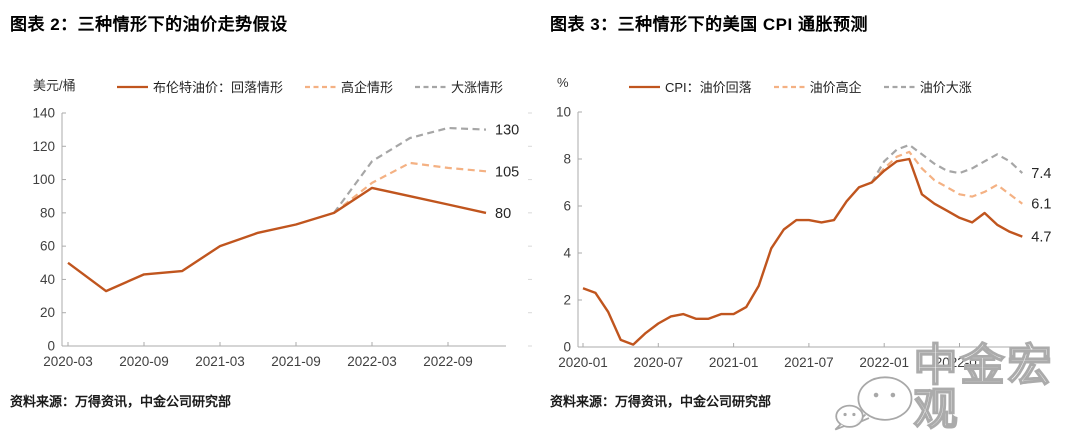  What do you see at coordinates (43, 179) in the screenshot?
I see `y-tick-label: 100` at bounding box center [43, 179].